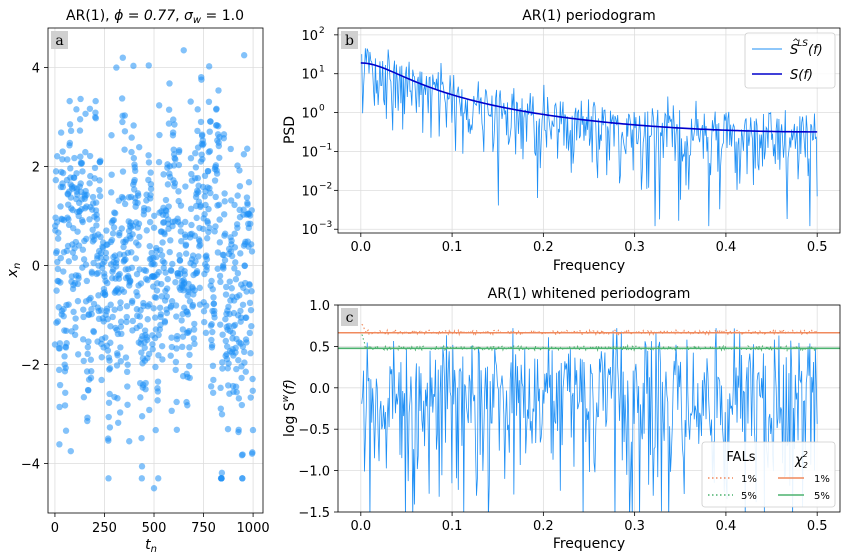  Describe the element at coordinates (360, 247) in the screenshot. I see `x-tick-label: 0.0` at that location.